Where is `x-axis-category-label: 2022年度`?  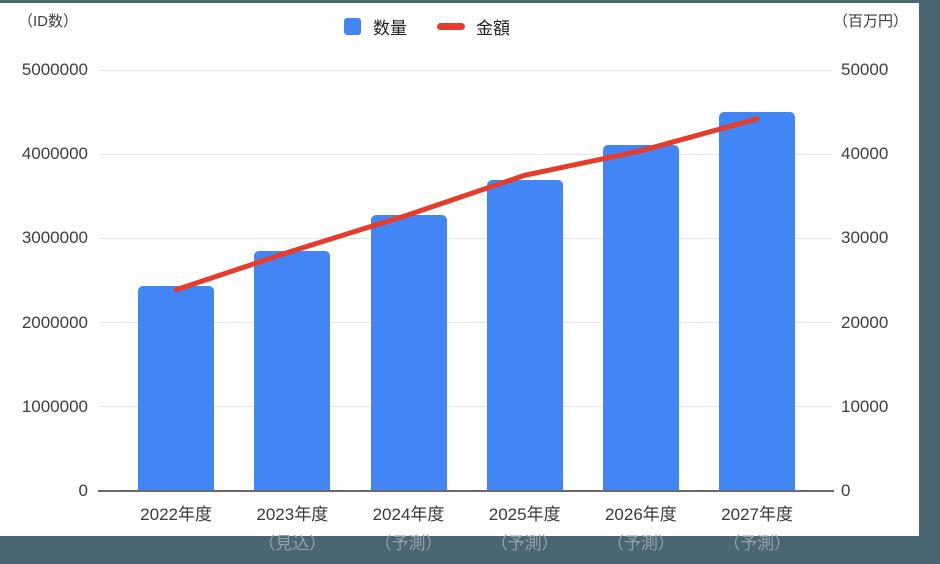
x-axis-category-label: 2022年度 is located at coordinates (176, 514).